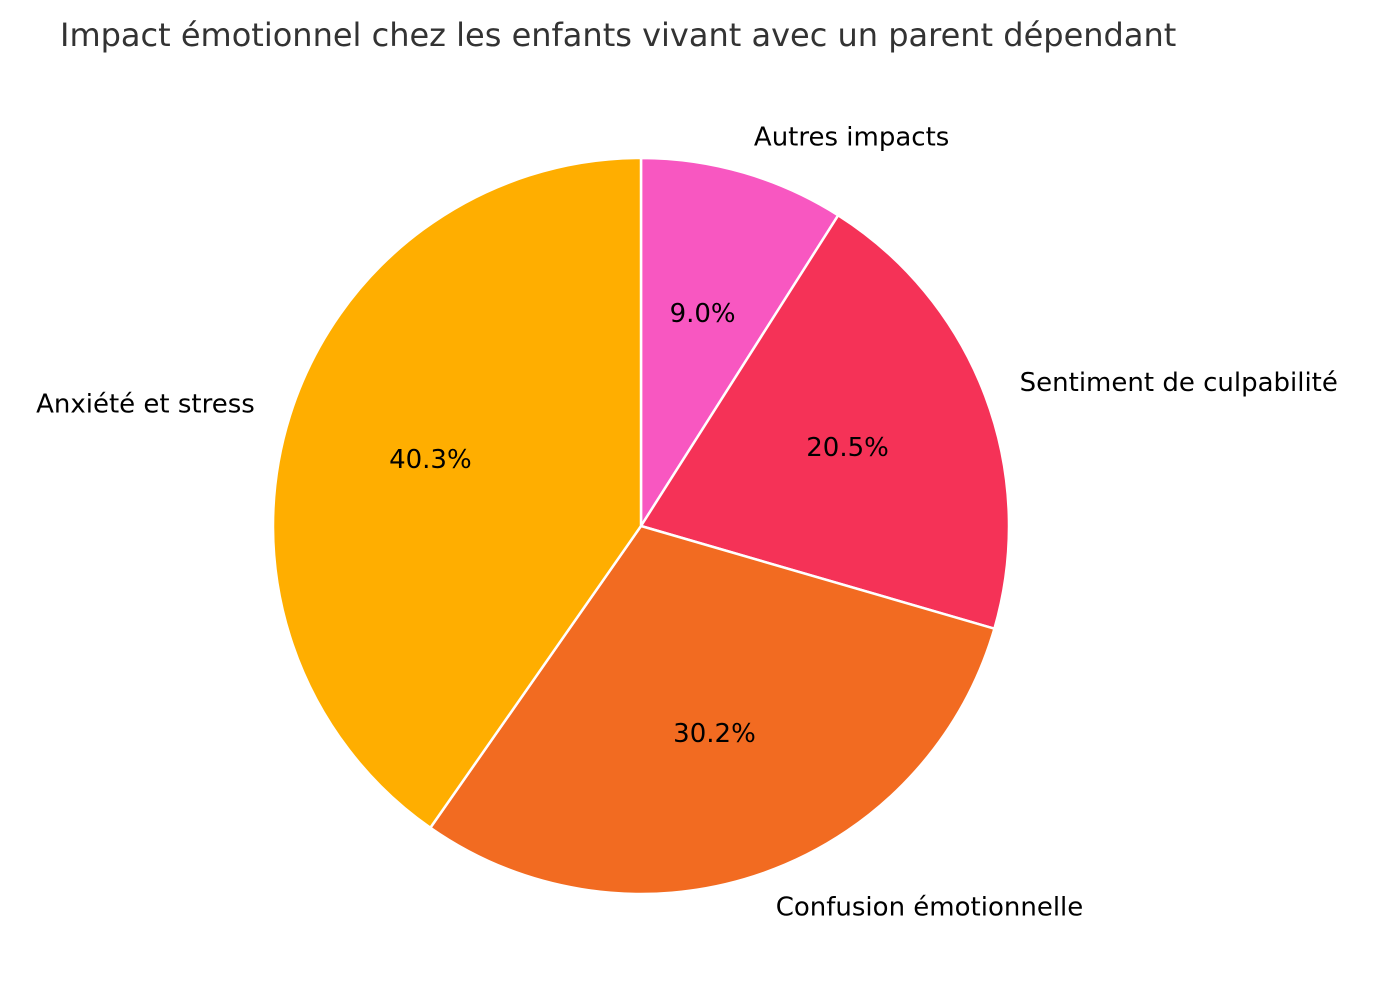 The image size is (1381, 1008). What do you see at coordinates (739, 342) in the screenshot?
I see `pie-slice-autres-impacts` at bounding box center [739, 342].